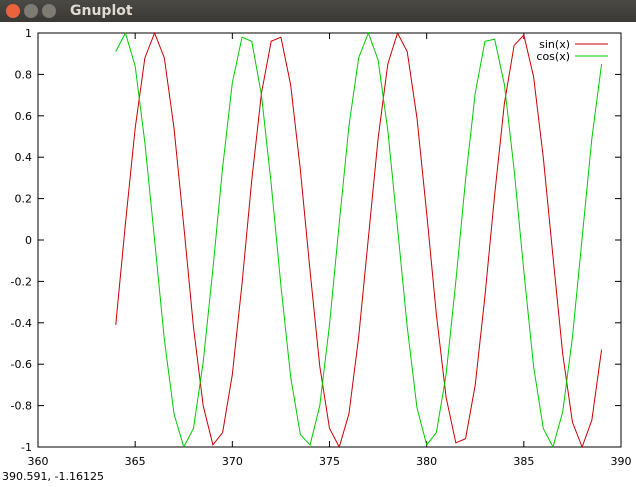 Image resolution: width=636 pixels, height=487 pixels. Describe the element at coordinates (28, 33) in the screenshot. I see `y-tick-label: 1` at that location.